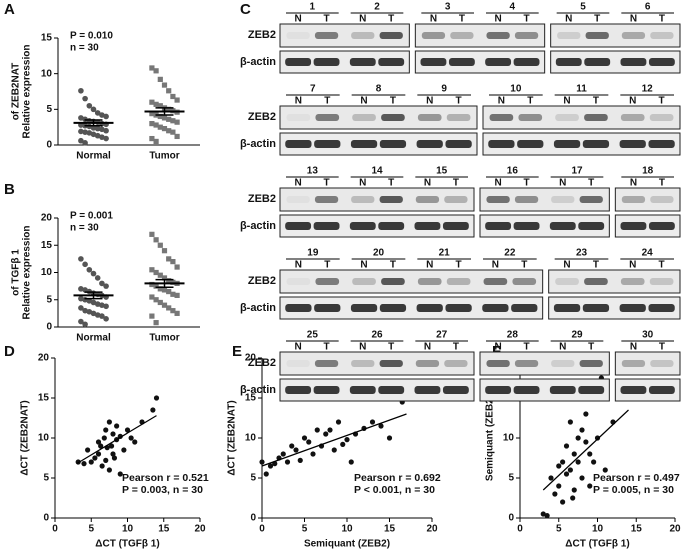 The height and width of the screenshot is (557, 685). I want to click on annotation: P = 0.003, n = 30, so click(162, 490).